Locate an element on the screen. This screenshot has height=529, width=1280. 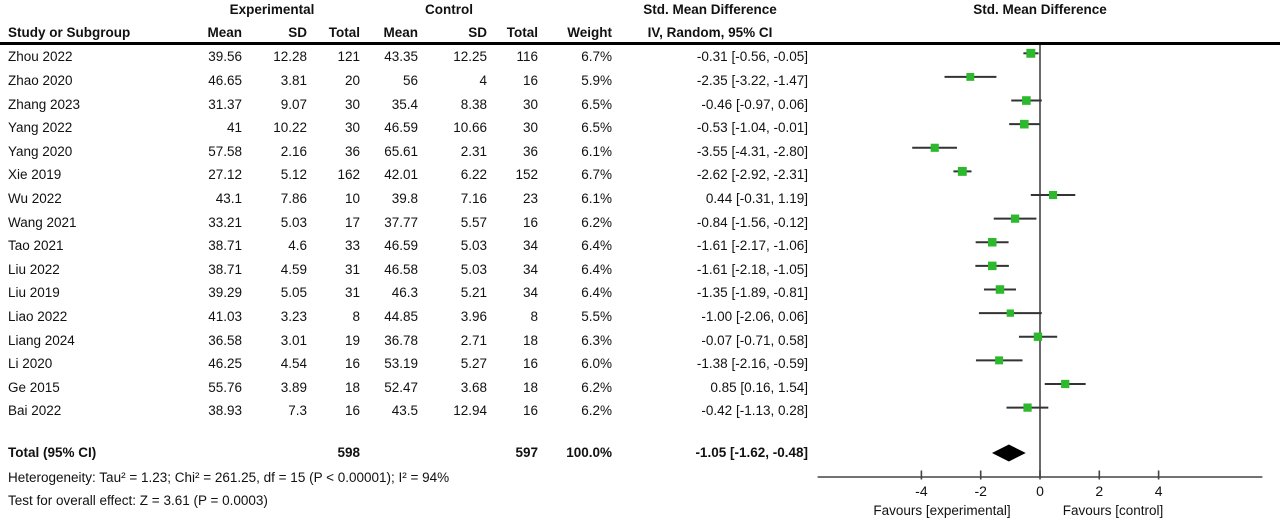
mean-experimental: 38.93 is located at coordinates (225, 411).